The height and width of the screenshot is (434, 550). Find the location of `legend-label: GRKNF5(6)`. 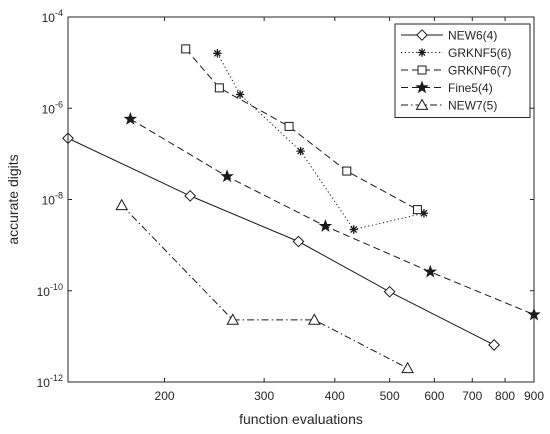

legend-label: GRKNF5(6) is located at coordinates (479, 53).